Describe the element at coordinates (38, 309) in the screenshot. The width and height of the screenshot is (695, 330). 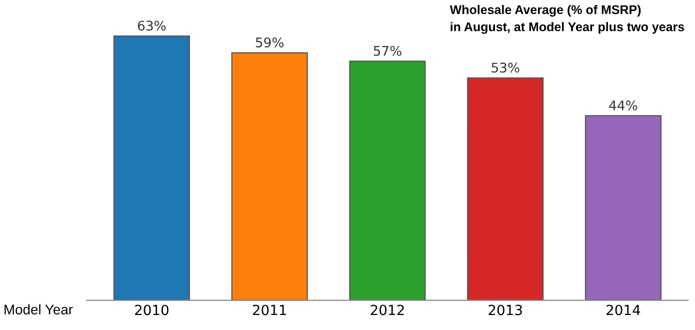
I see `x-axis-title: Model Year` at that location.